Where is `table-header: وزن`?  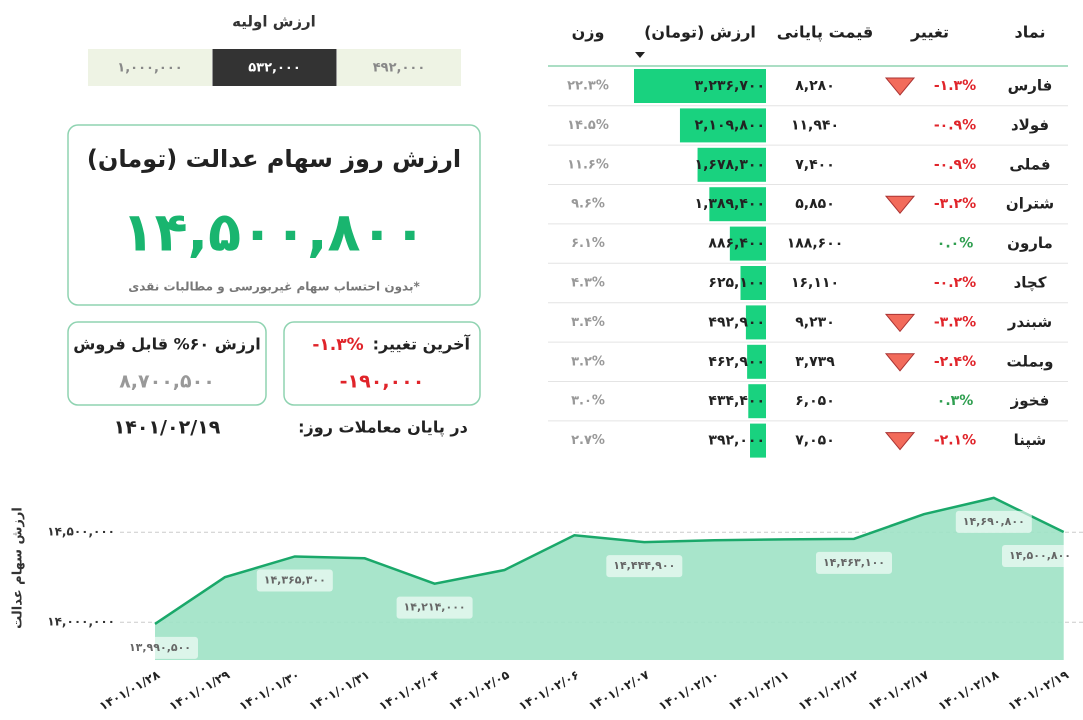
table-header: وزن is located at coordinates (588, 32).